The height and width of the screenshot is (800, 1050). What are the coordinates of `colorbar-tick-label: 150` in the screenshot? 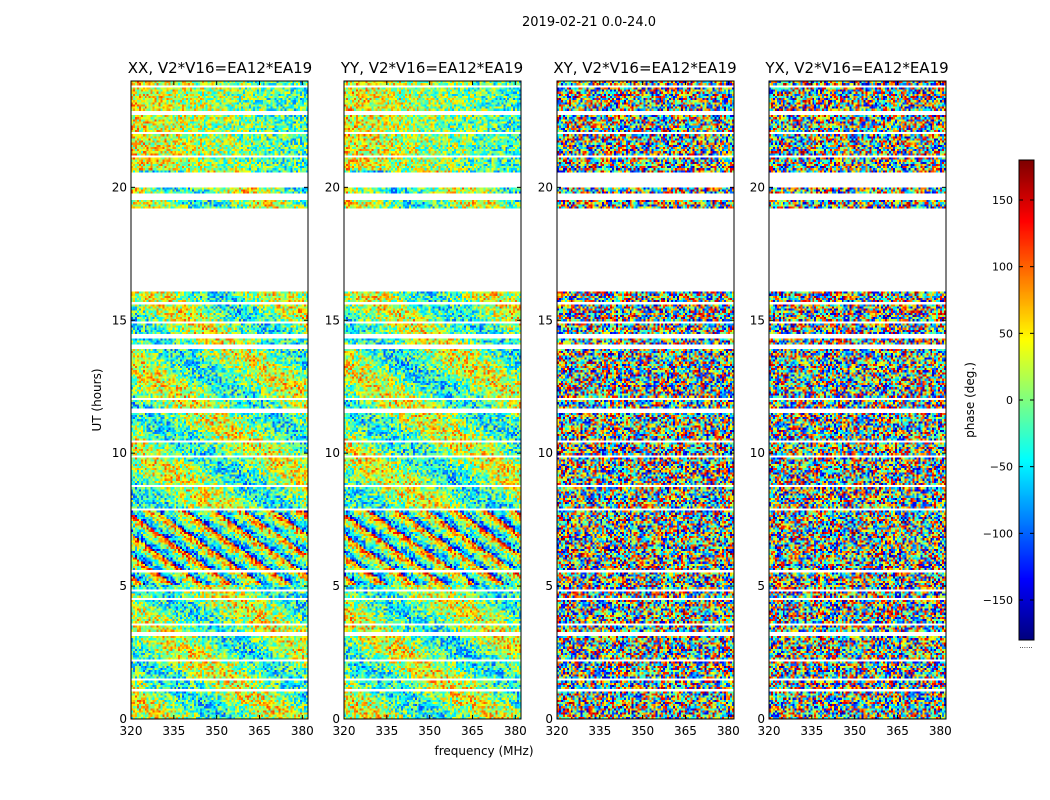 It's located at (1002, 200).